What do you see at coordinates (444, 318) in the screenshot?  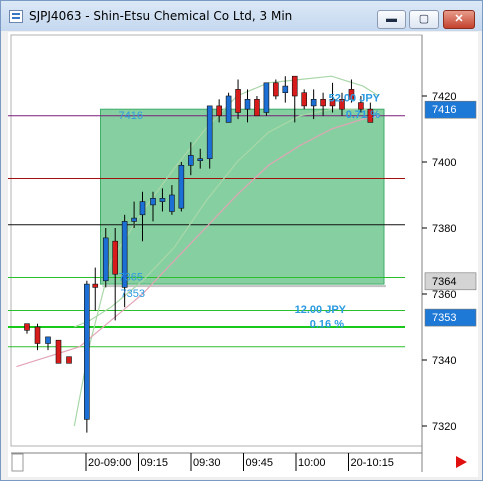 I see `price-flag-label-7353: 7353` at bounding box center [444, 318].